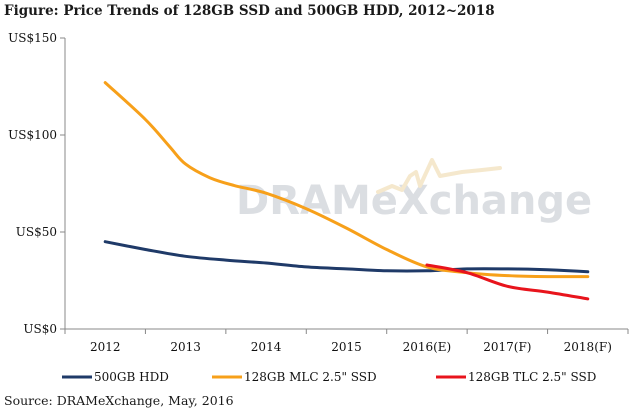  I want to click on y-tick-label: US$100, so click(32, 135).